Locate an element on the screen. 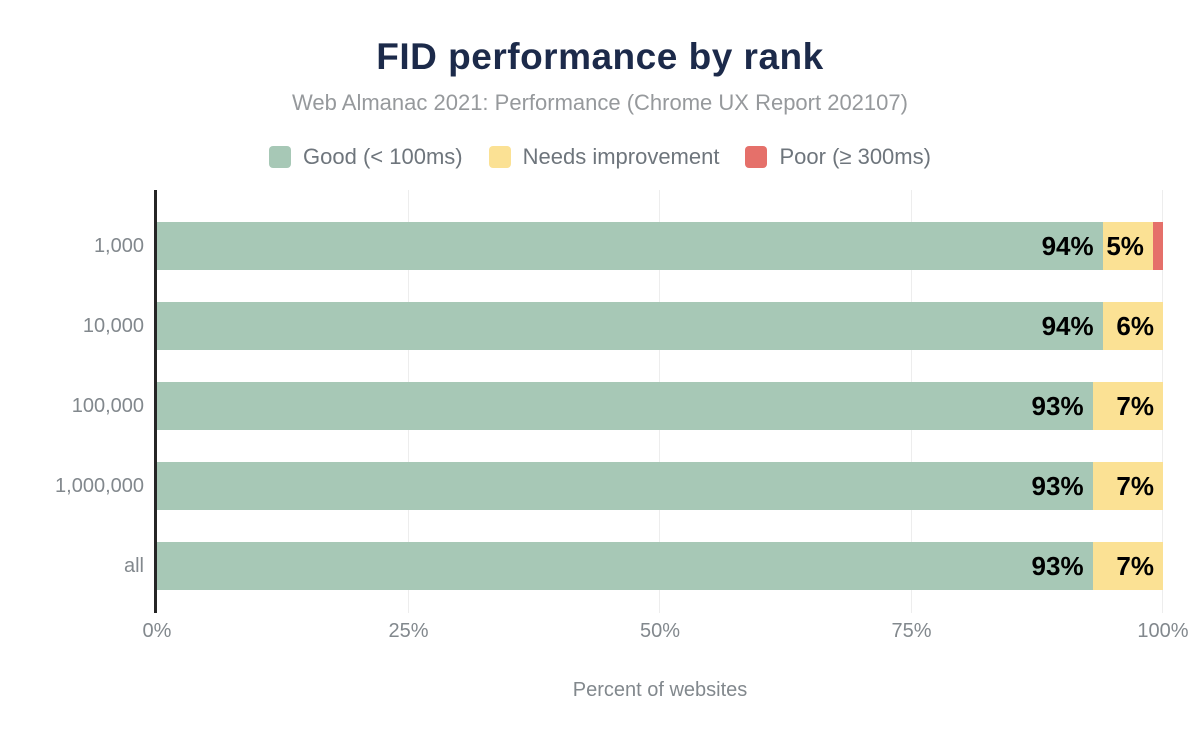 This screenshot has height=742, width=1200. x-tick-25: 25% is located at coordinates (408, 631).